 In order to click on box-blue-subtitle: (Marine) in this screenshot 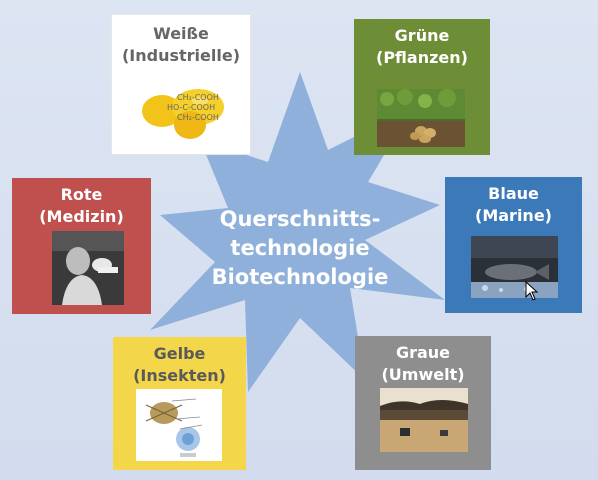, I will do `click(513, 215)`.